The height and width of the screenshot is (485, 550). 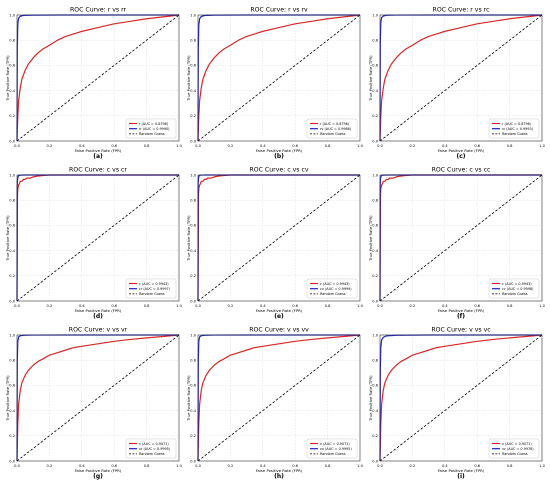 I want to click on panel-label: (a), so click(x=98, y=156).